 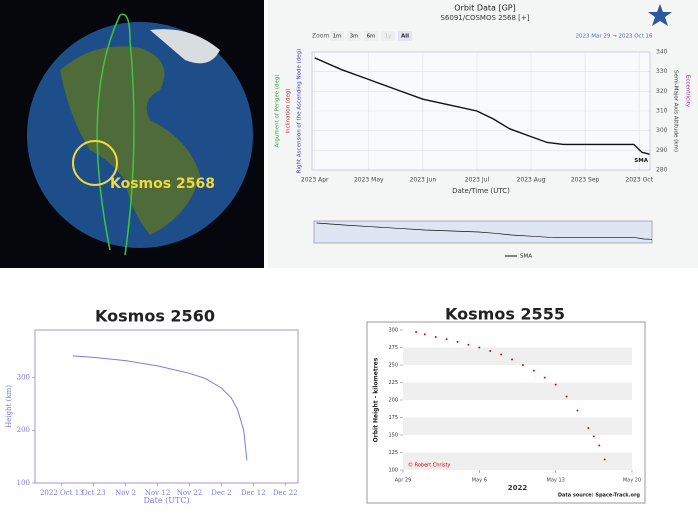 What do you see at coordinates (639, 180) in the screenshot?
I see `x-tick-label: 2023 Oct` at bounding box center [639, 180].